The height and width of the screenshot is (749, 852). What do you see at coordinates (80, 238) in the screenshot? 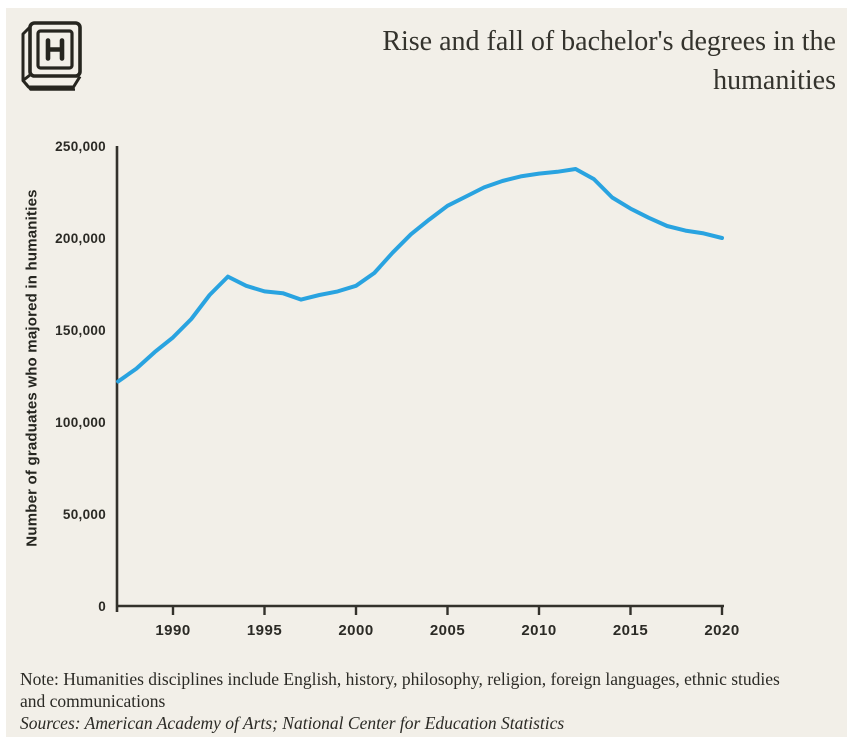
I see `y-tick-label: 200,000` at bounding box center [80, 238].